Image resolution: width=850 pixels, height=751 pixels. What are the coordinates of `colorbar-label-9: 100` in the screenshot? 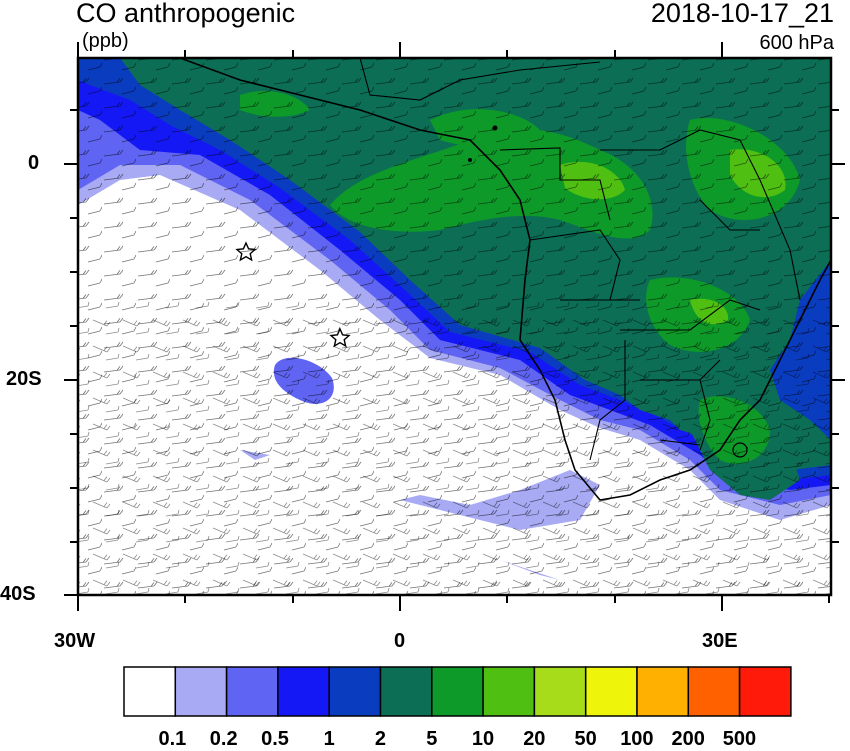 It's located at (637, 739).